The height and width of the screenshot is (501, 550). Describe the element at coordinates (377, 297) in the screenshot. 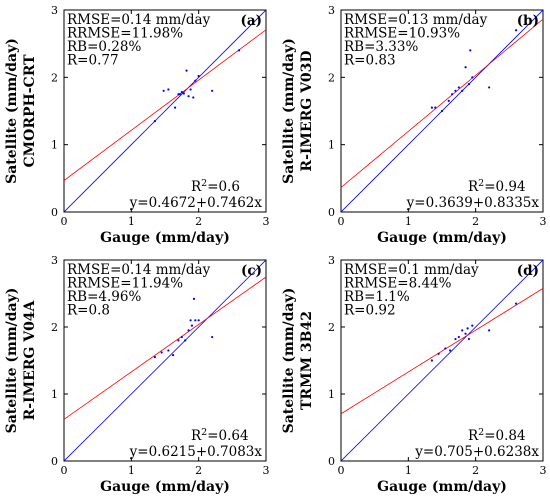

I see `stat-line: RB=1.1%` at that location.